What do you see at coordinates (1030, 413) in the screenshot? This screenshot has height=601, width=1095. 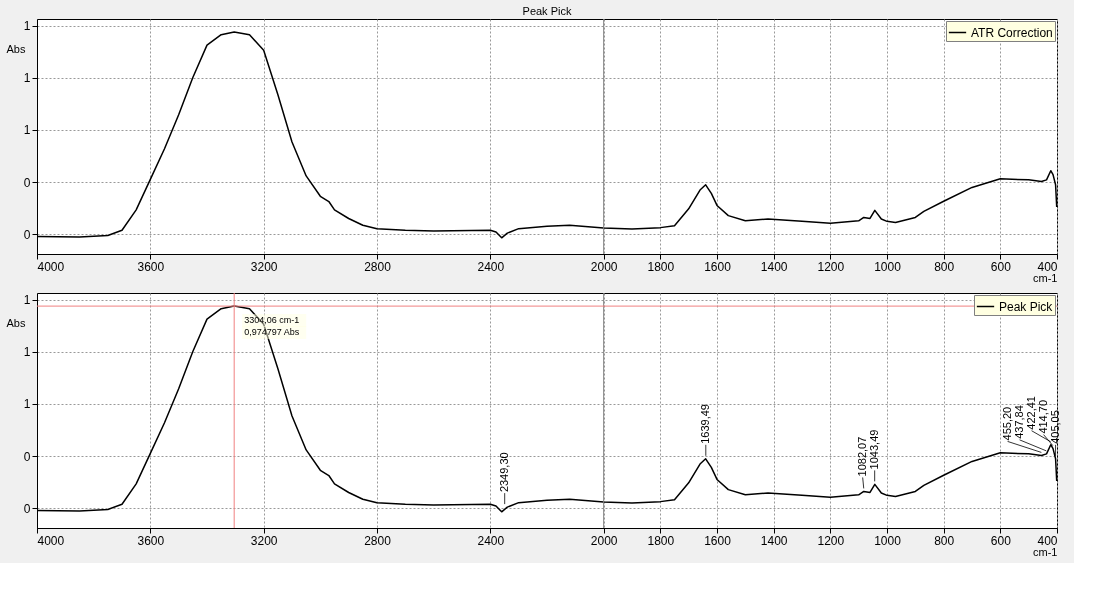 I see `annotation: 422,41` at bounding box center [1030, 413].